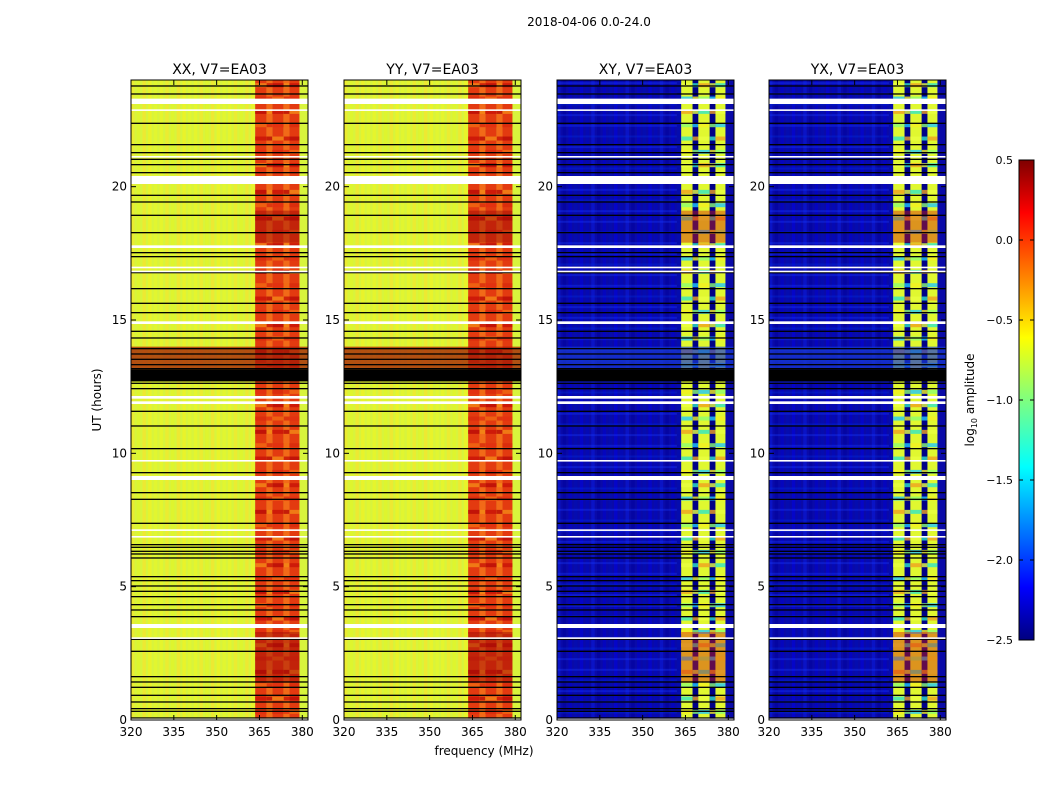 The height and width of the screenshot is (800, 1050). What do you see at coordinates (219, 400) in the screenshot?
I see `panel-frame` at bounding box center [219, 400].